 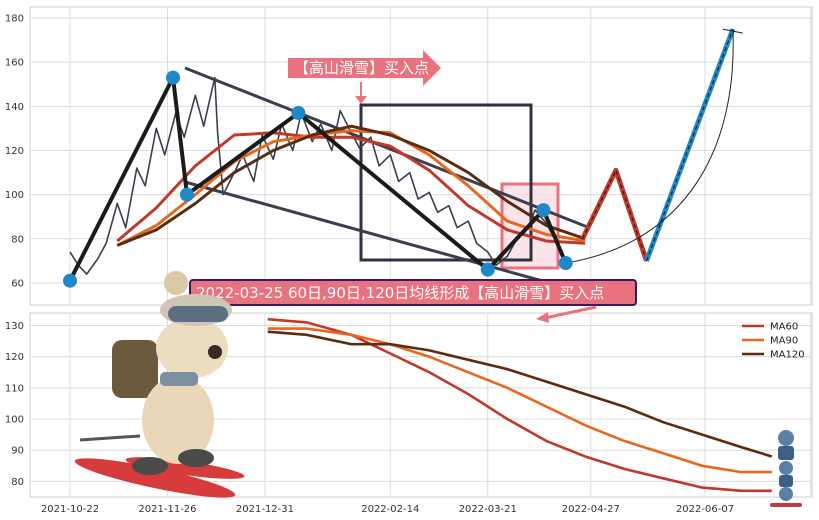 I want to click on y-tick-label: 130, so click(x=14, y=326).